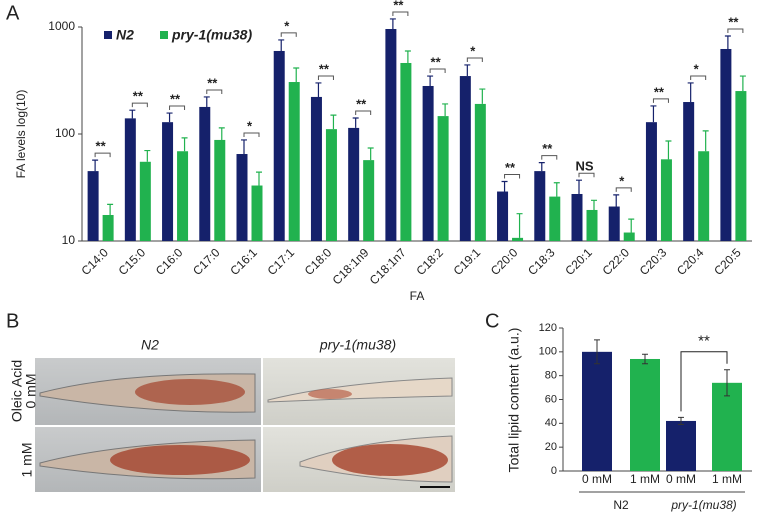  I want to click on y-tick-label: 0, so click(554, 471).